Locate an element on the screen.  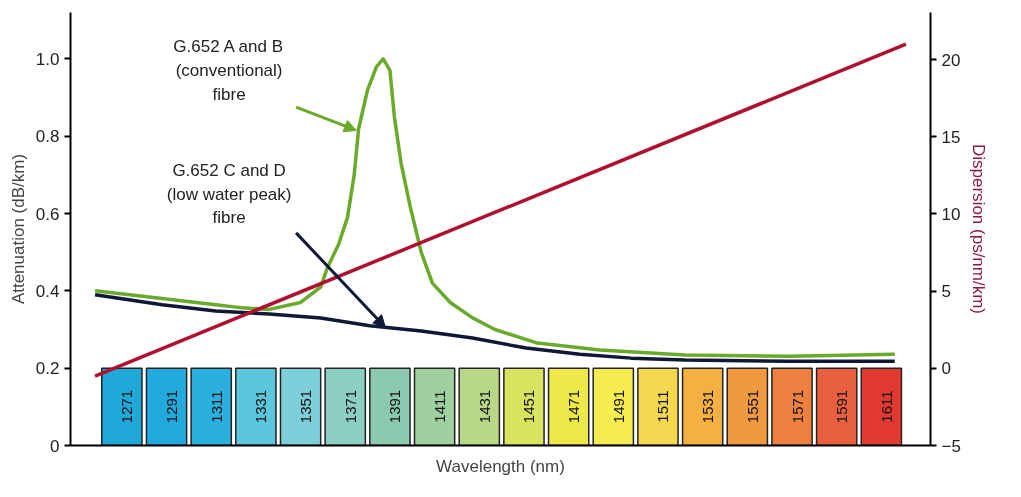
x-tick-label: 1371 is located at coordinates (350, 406).